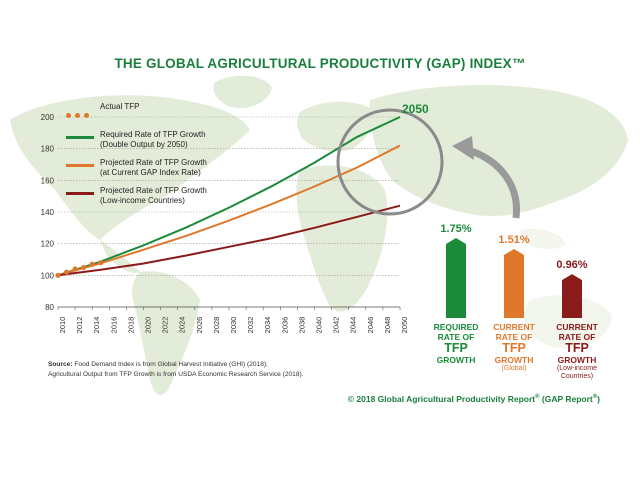 The image size is (640, 480). I want to click on x-tick-label: 2012, so click(79, 325).